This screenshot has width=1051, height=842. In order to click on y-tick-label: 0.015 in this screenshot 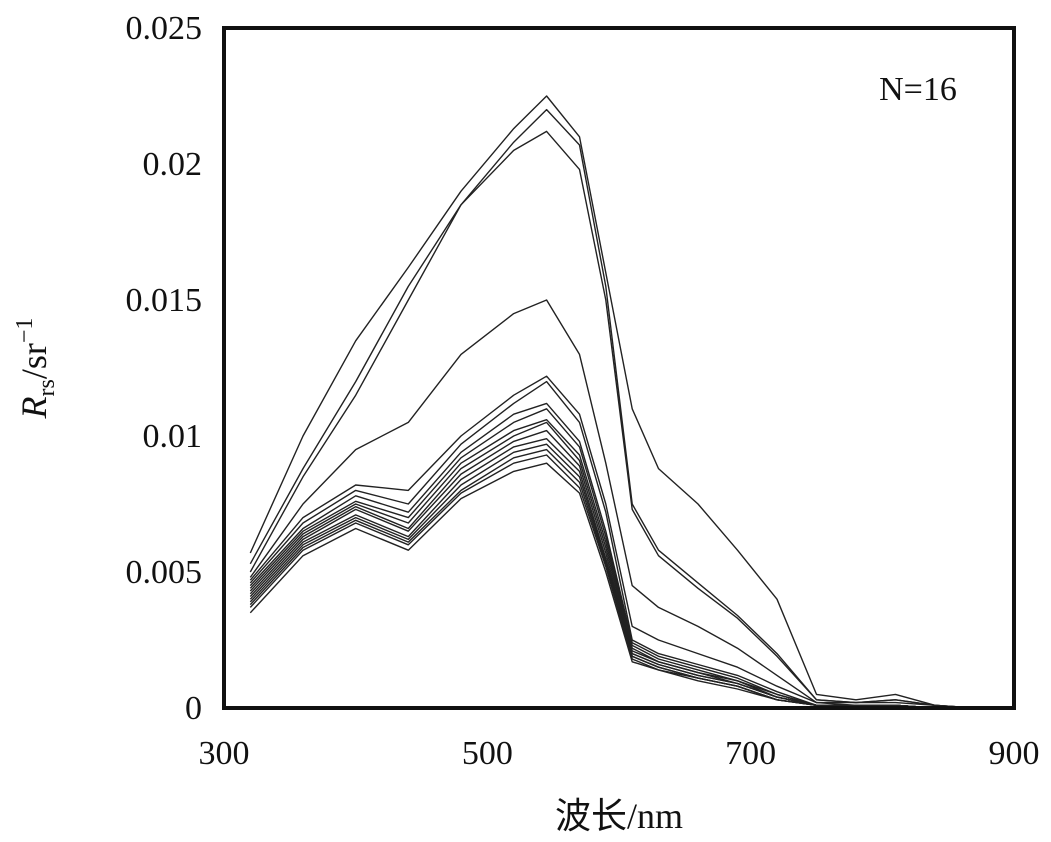, I will do `click(164, 300)`.